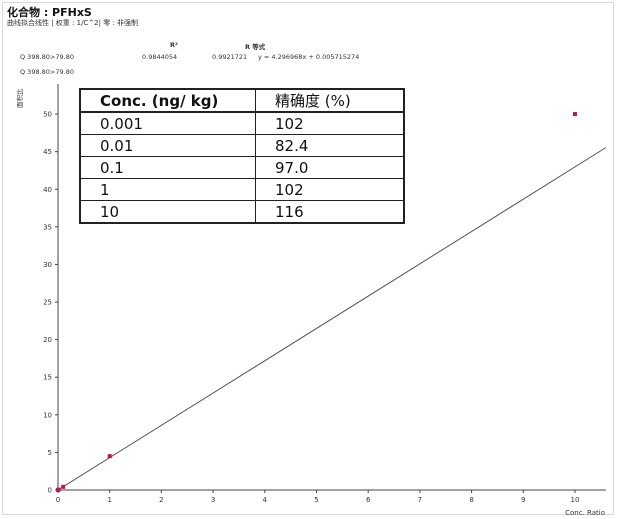 This screenshot has height=519, width=618. I want to click on r2-value: 0.9844054, so click(160, 57).